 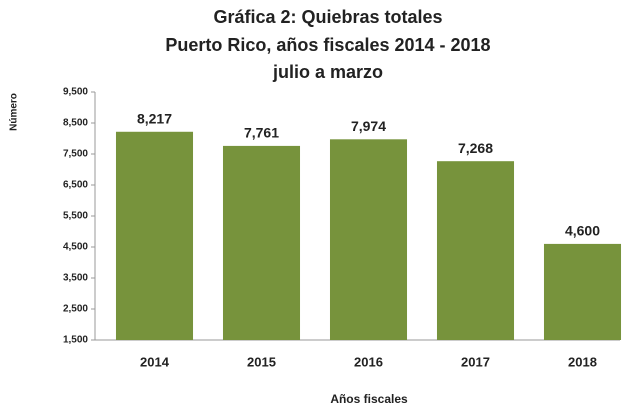 What do you see at coordinates (475, 148) in the screenshot?
I see `value-label: 7,268` at bounding box center [475, 148].